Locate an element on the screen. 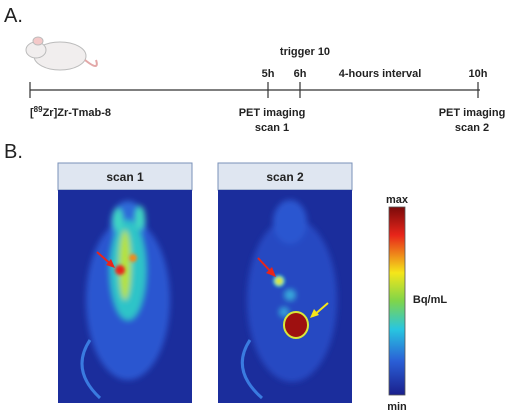 Image resolution: width=520 pixels, height=415 pixels. compound-rest: Zr]Zr-Tmab-8 is located at coordinates (77, 113).